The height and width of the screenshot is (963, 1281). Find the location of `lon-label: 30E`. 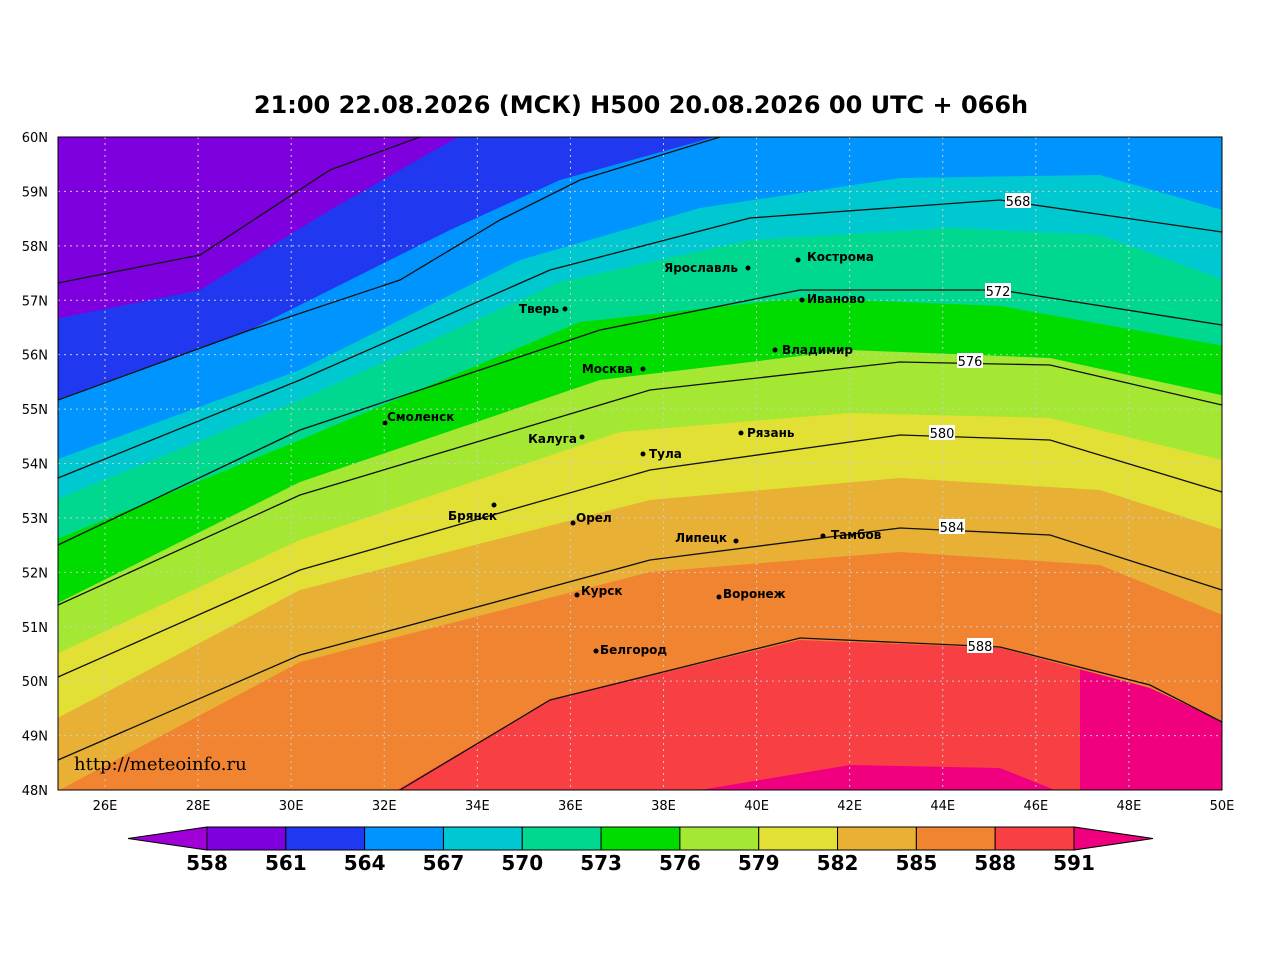

lon-label: 30E is located at coordinates (291, 806).